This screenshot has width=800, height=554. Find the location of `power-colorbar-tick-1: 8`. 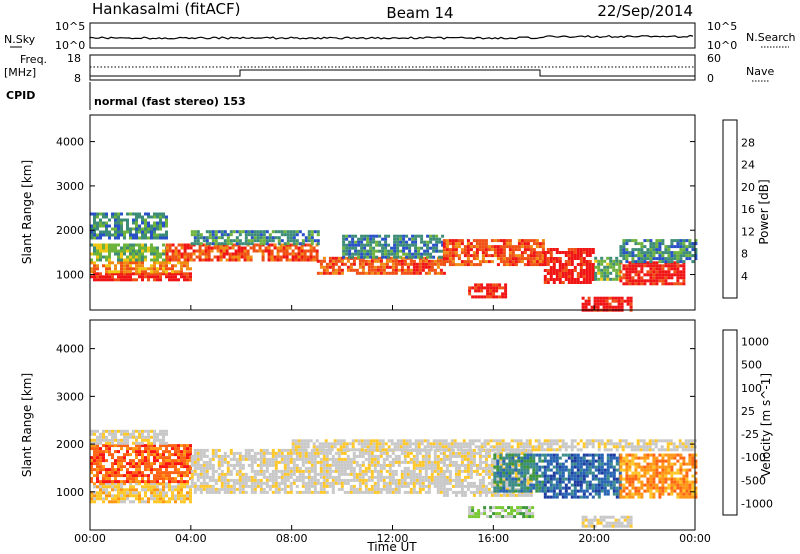

power-colorbar-tick-1: 8 is located at coordinates (744, 254).